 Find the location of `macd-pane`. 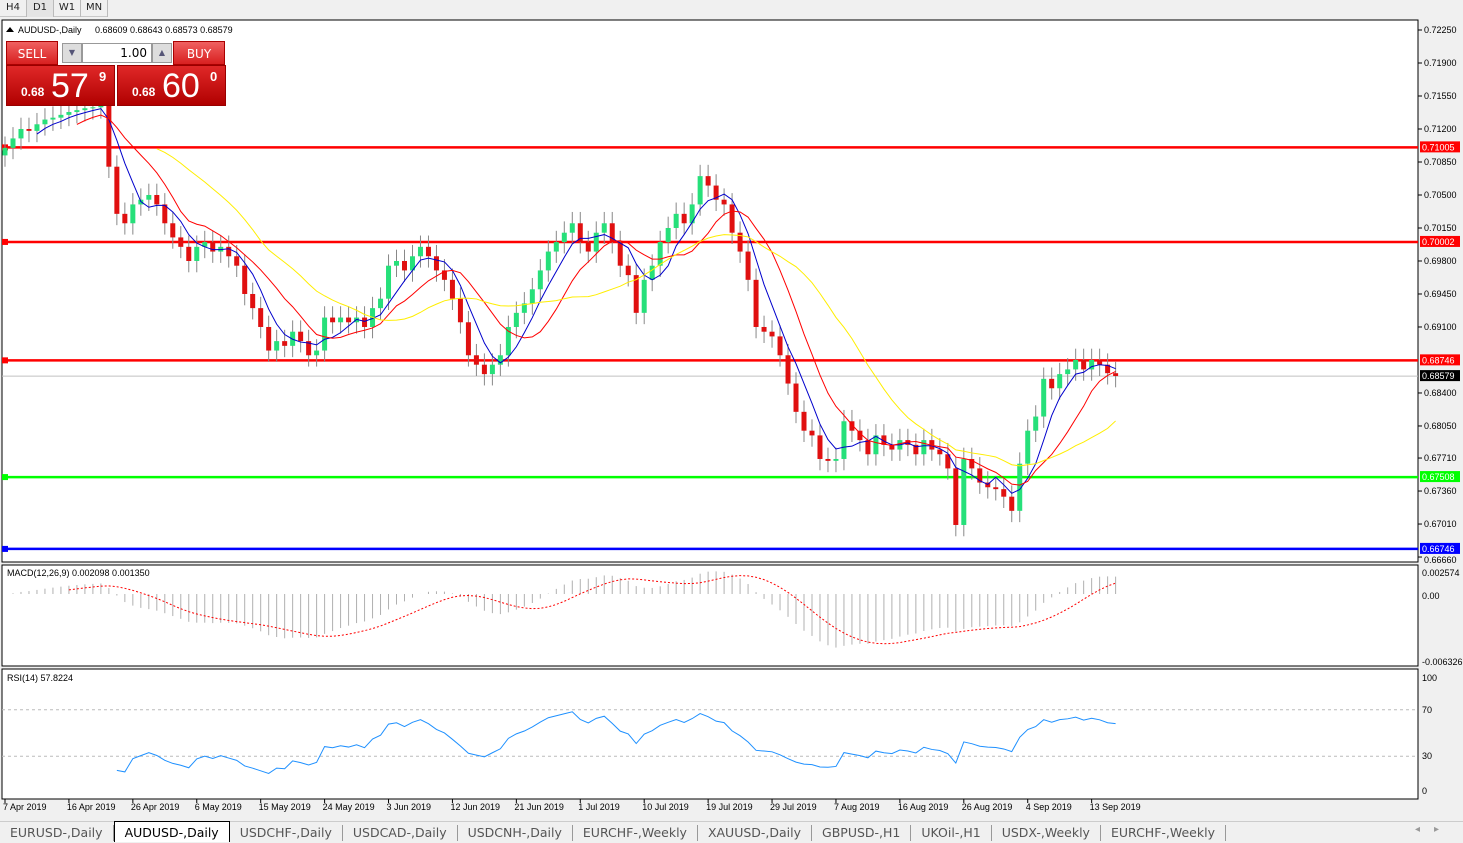

macd-pane is located at coordinates (710, 615).